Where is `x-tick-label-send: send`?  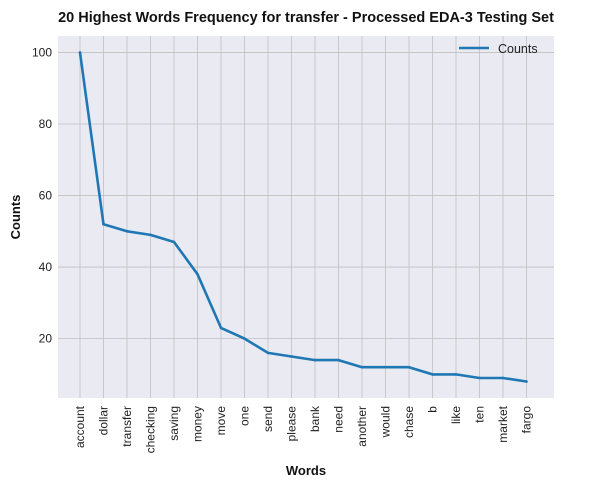
x-tick-label-send: send is located at coordinates (268, 419).